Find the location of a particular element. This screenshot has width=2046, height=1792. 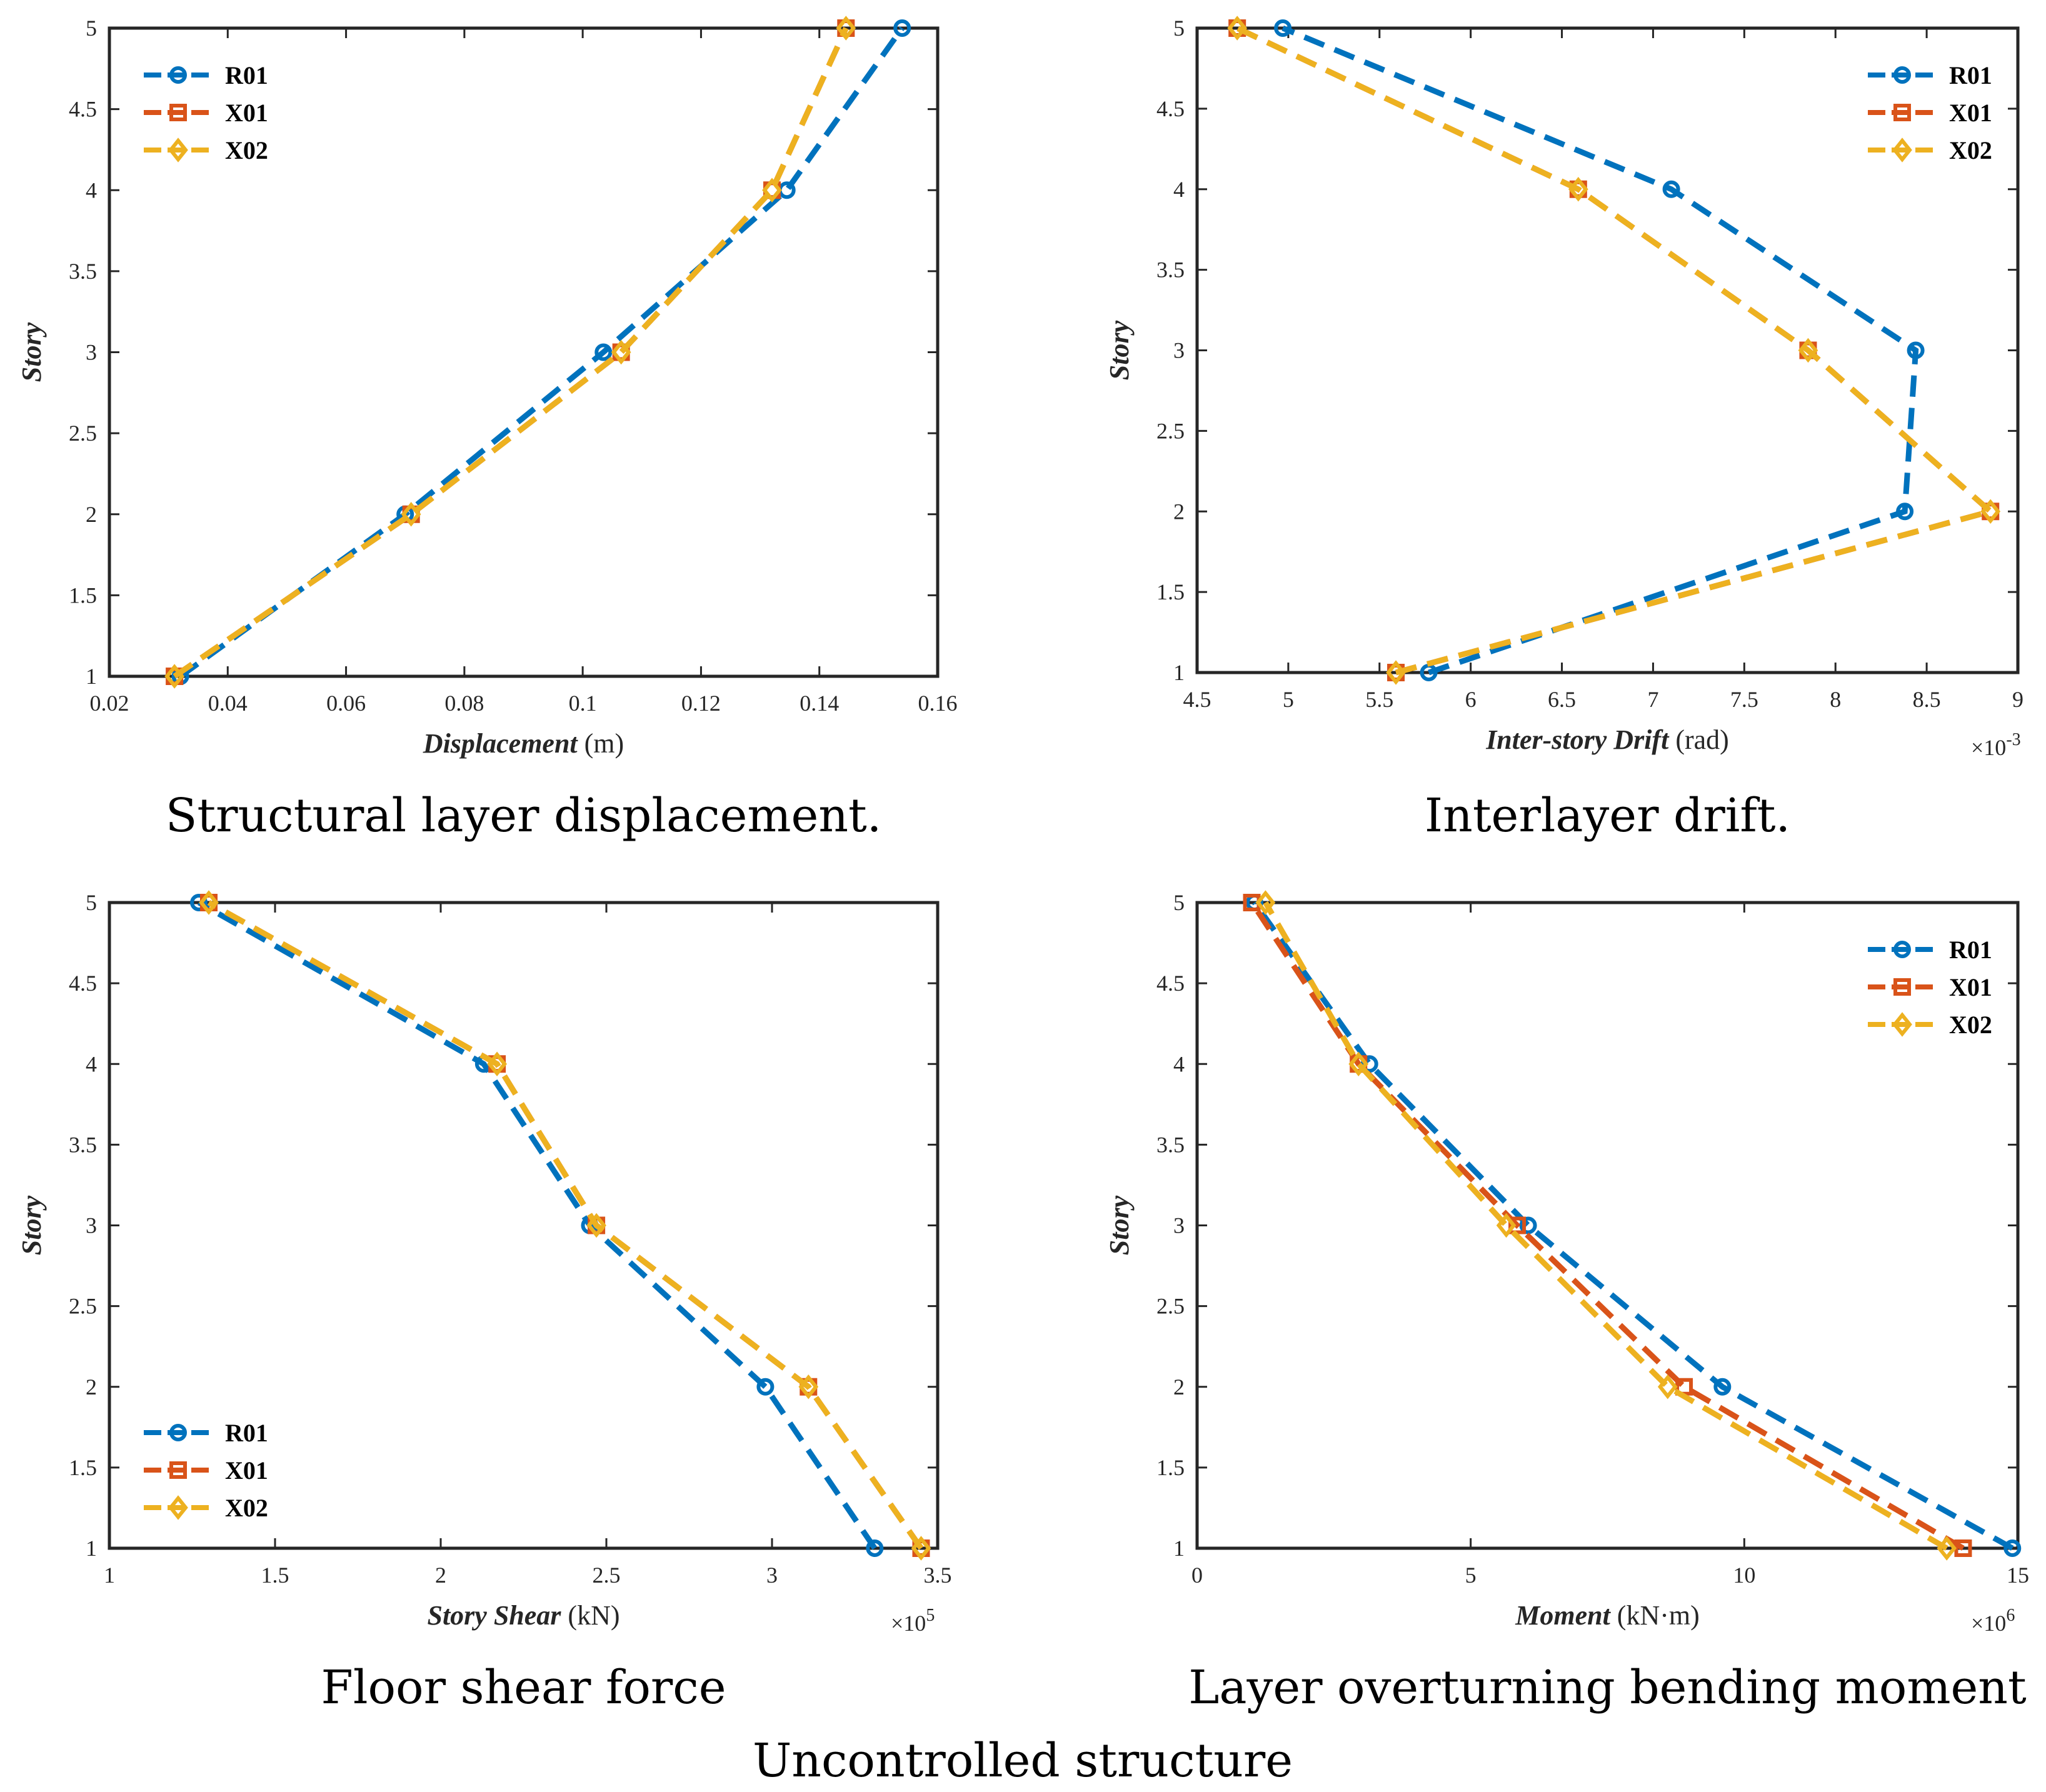

legend-marker-x01 is located at coordinates (1902, 987).